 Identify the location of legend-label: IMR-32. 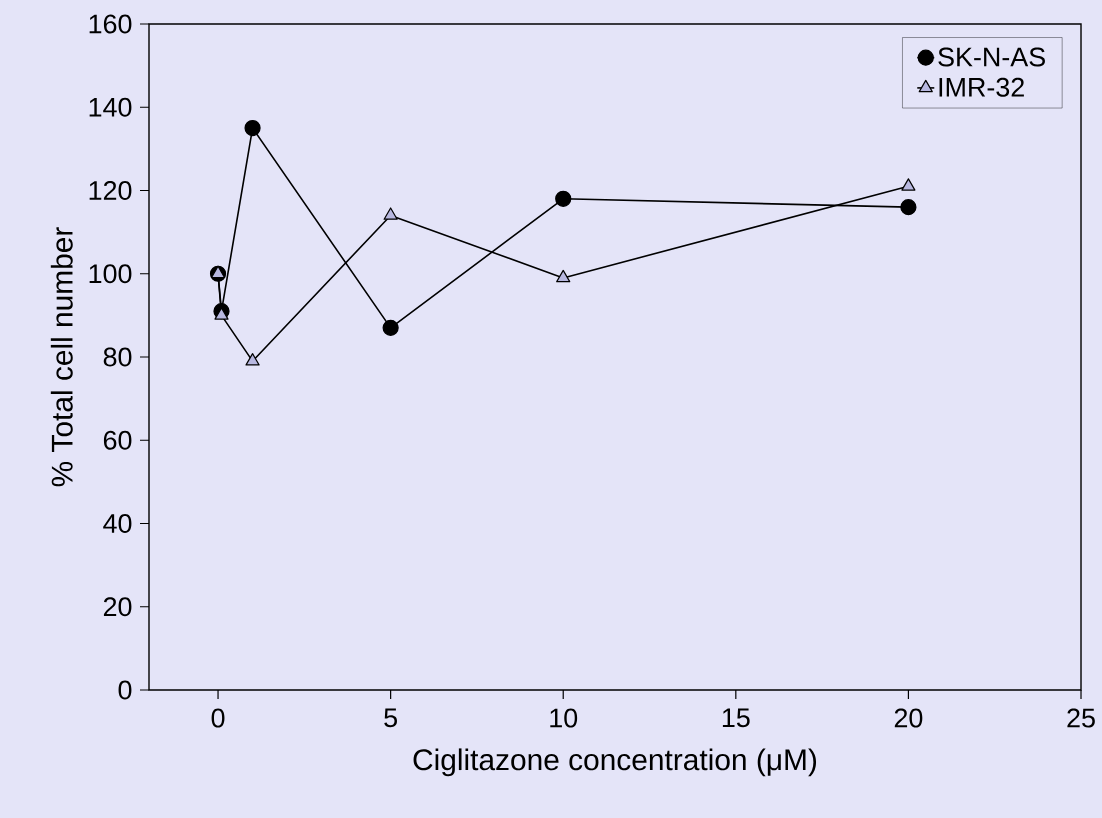
(981, 87).